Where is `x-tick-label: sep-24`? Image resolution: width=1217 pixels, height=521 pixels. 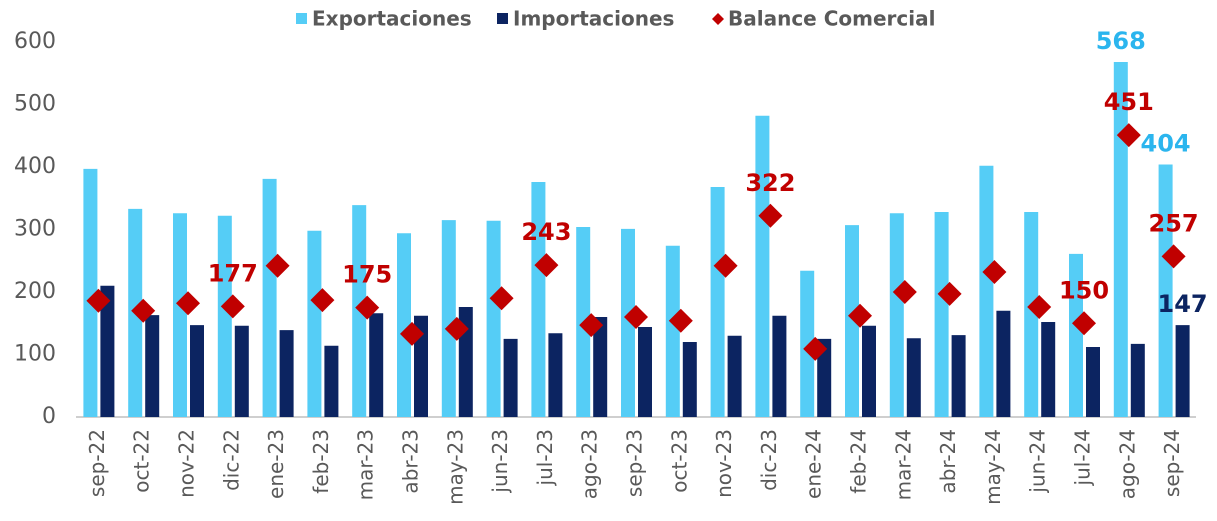
x-tick-label: sep-24 is located at coordinates (1172, 463).